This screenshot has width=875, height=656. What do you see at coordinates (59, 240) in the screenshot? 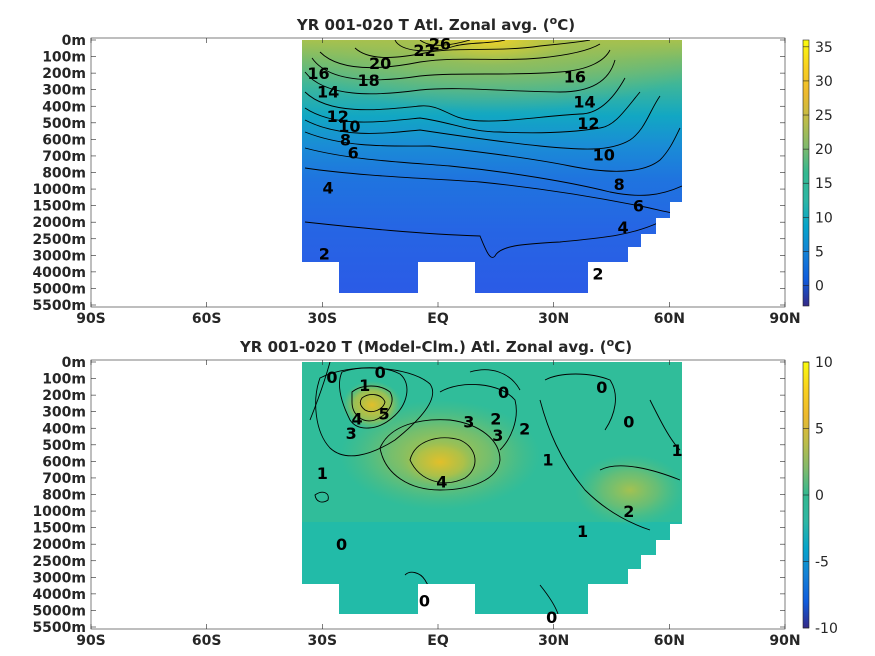
I see `top-y-tick-label: 2500m` at bounding box center [59, 240].